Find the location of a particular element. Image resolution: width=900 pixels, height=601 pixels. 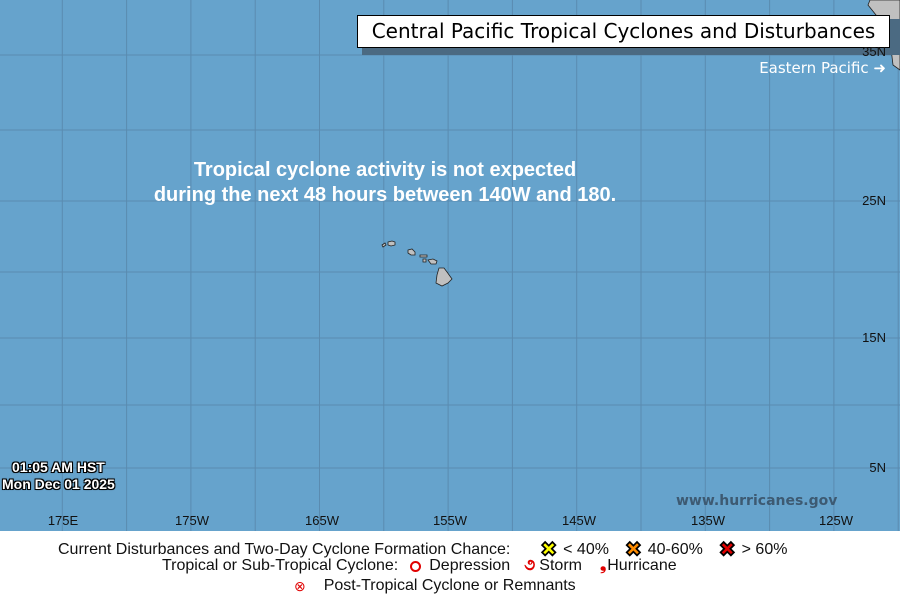

post-tropical-label: Post-Tropical Cyclone or Remnants is located at coordinates (449, 585).